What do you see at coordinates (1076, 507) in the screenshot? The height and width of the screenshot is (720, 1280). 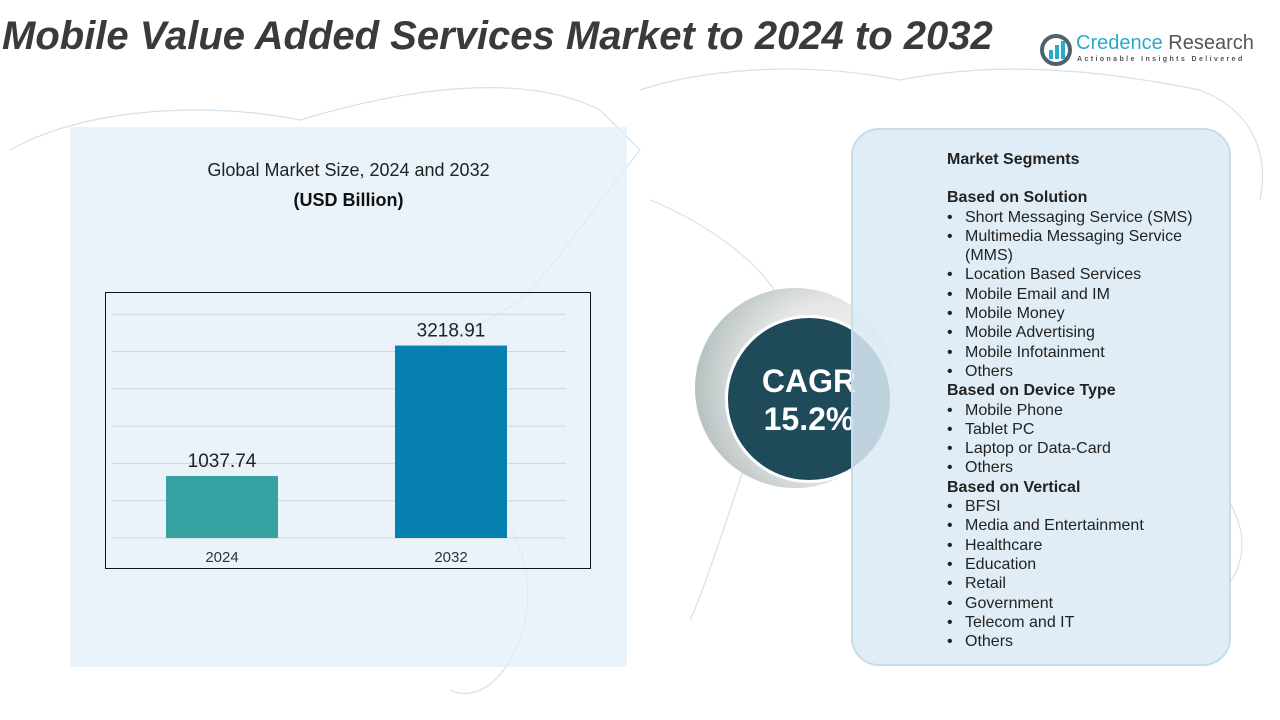 I see `segment-item: BFSI` at bounding box center [1076, 507].